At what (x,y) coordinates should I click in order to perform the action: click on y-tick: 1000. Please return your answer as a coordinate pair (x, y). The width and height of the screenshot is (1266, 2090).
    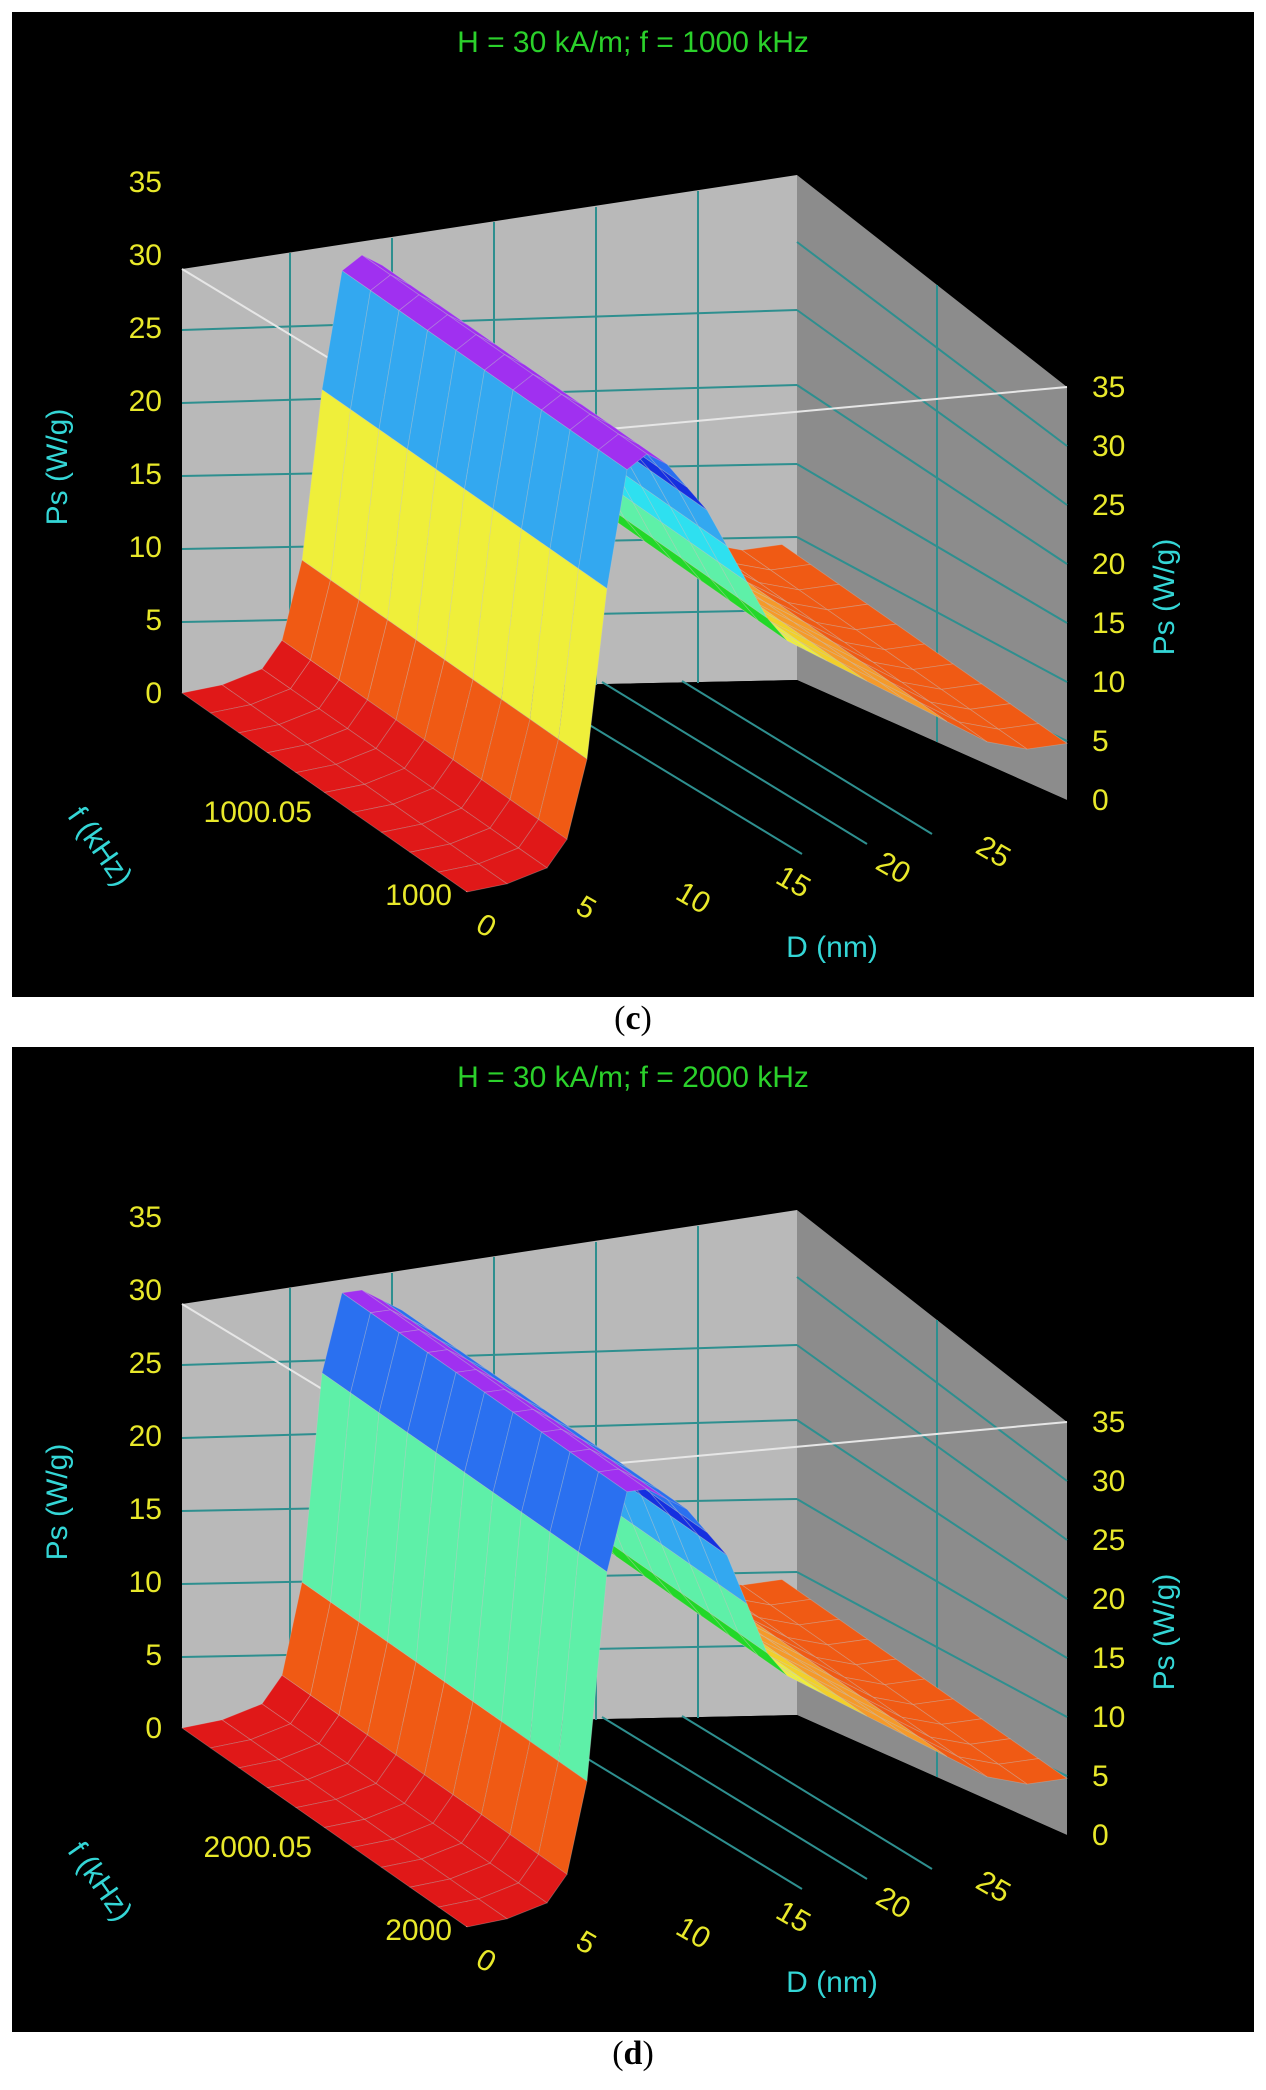
    Looking at the image, I should click on (418, 895).